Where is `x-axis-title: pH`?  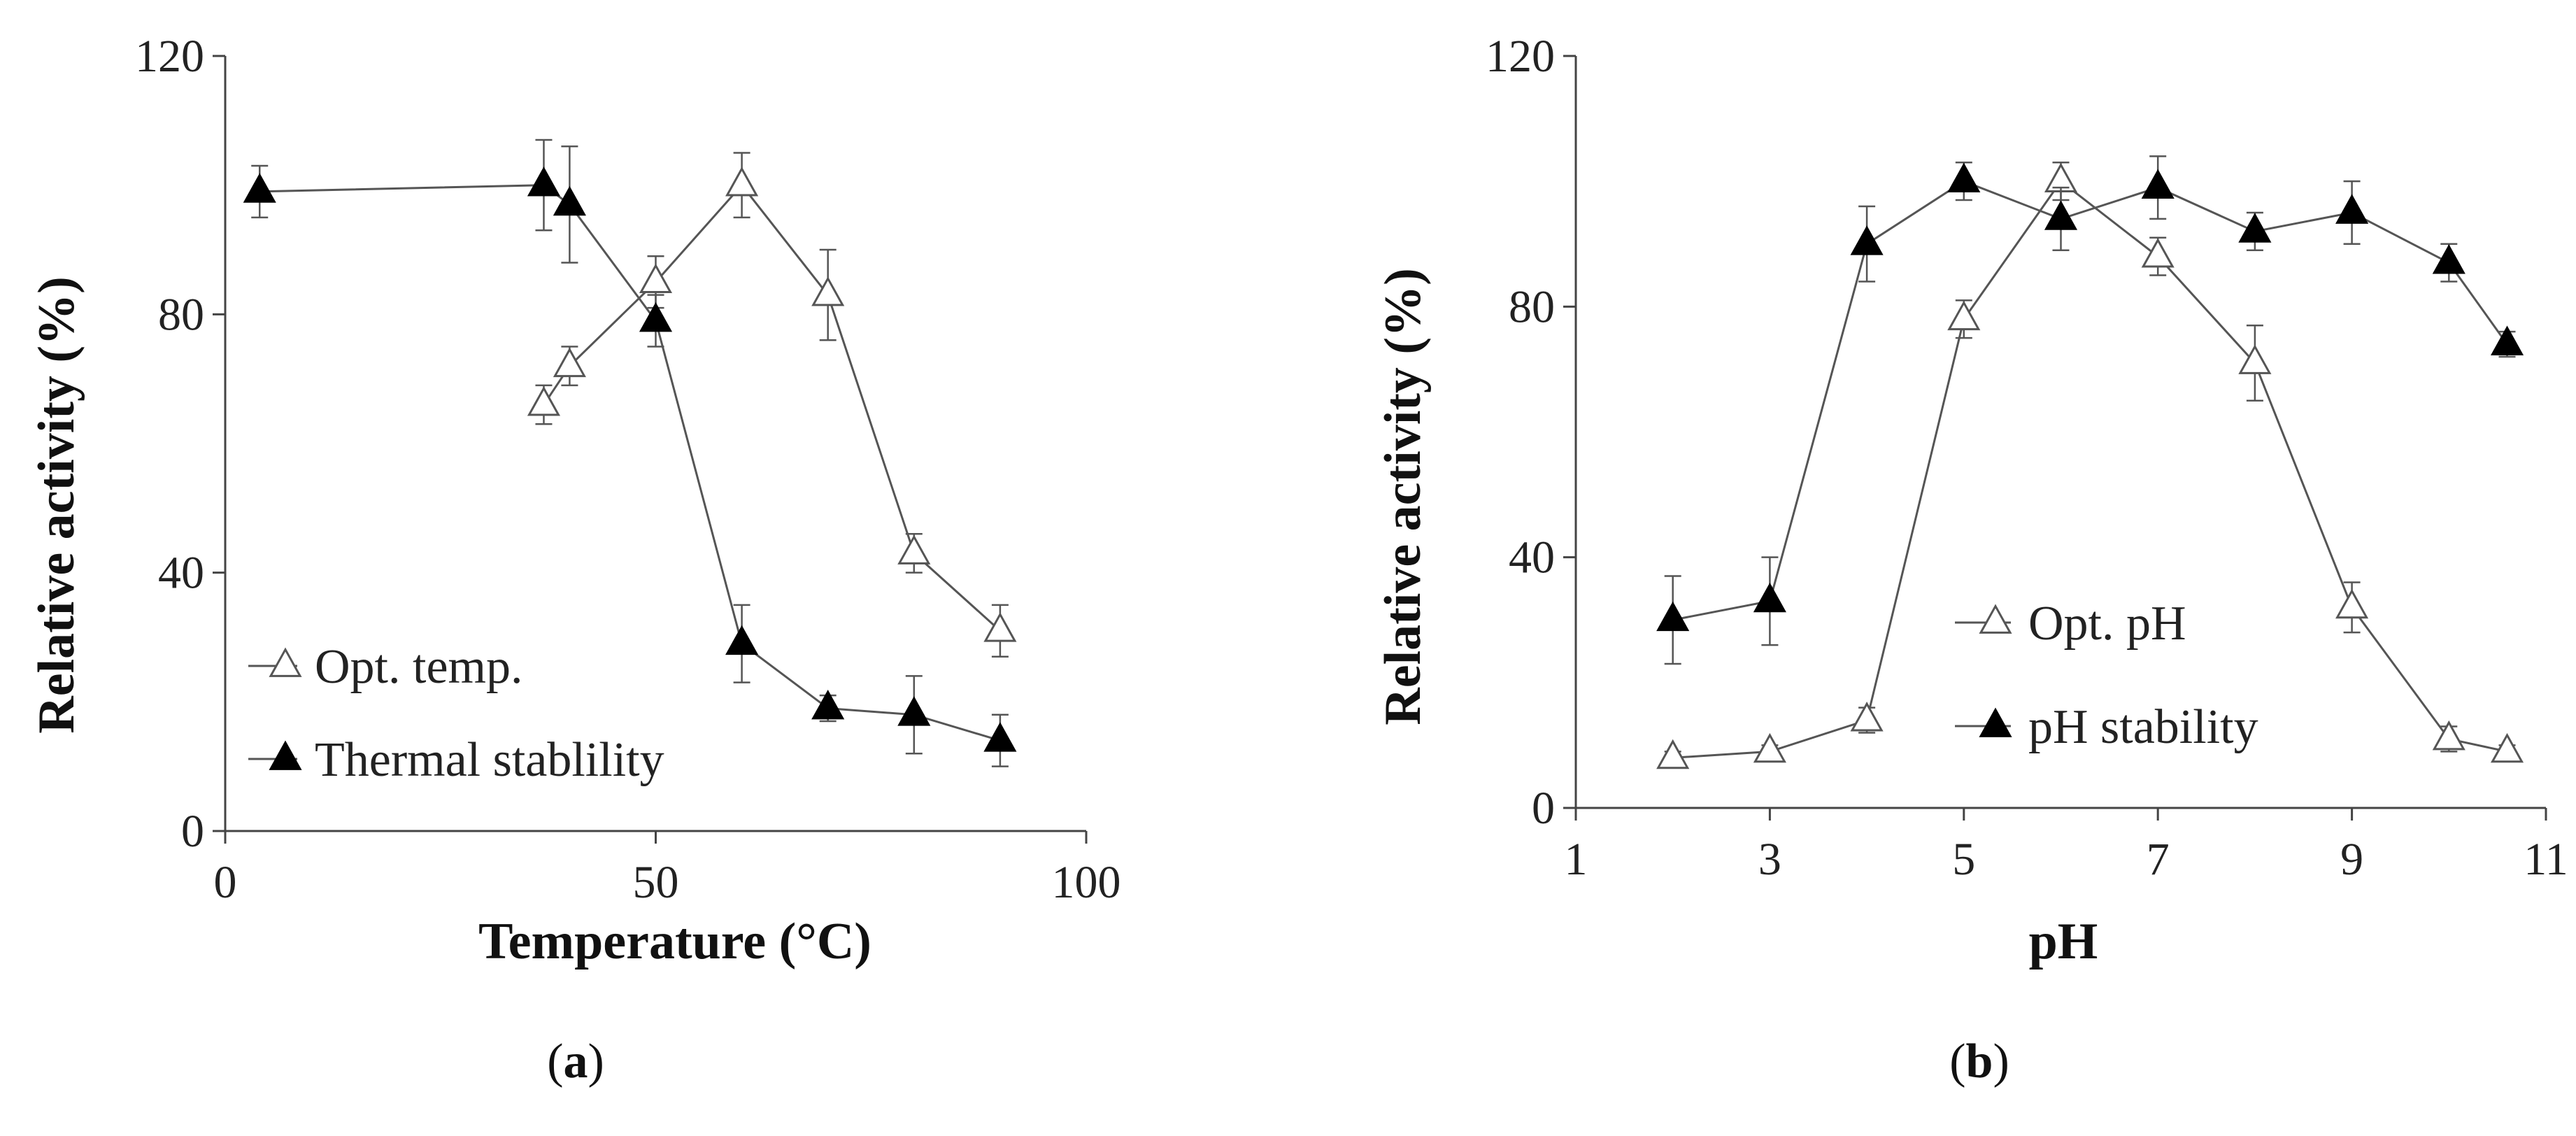
x-axis-title: pH is located at coordinates (2063, 942).